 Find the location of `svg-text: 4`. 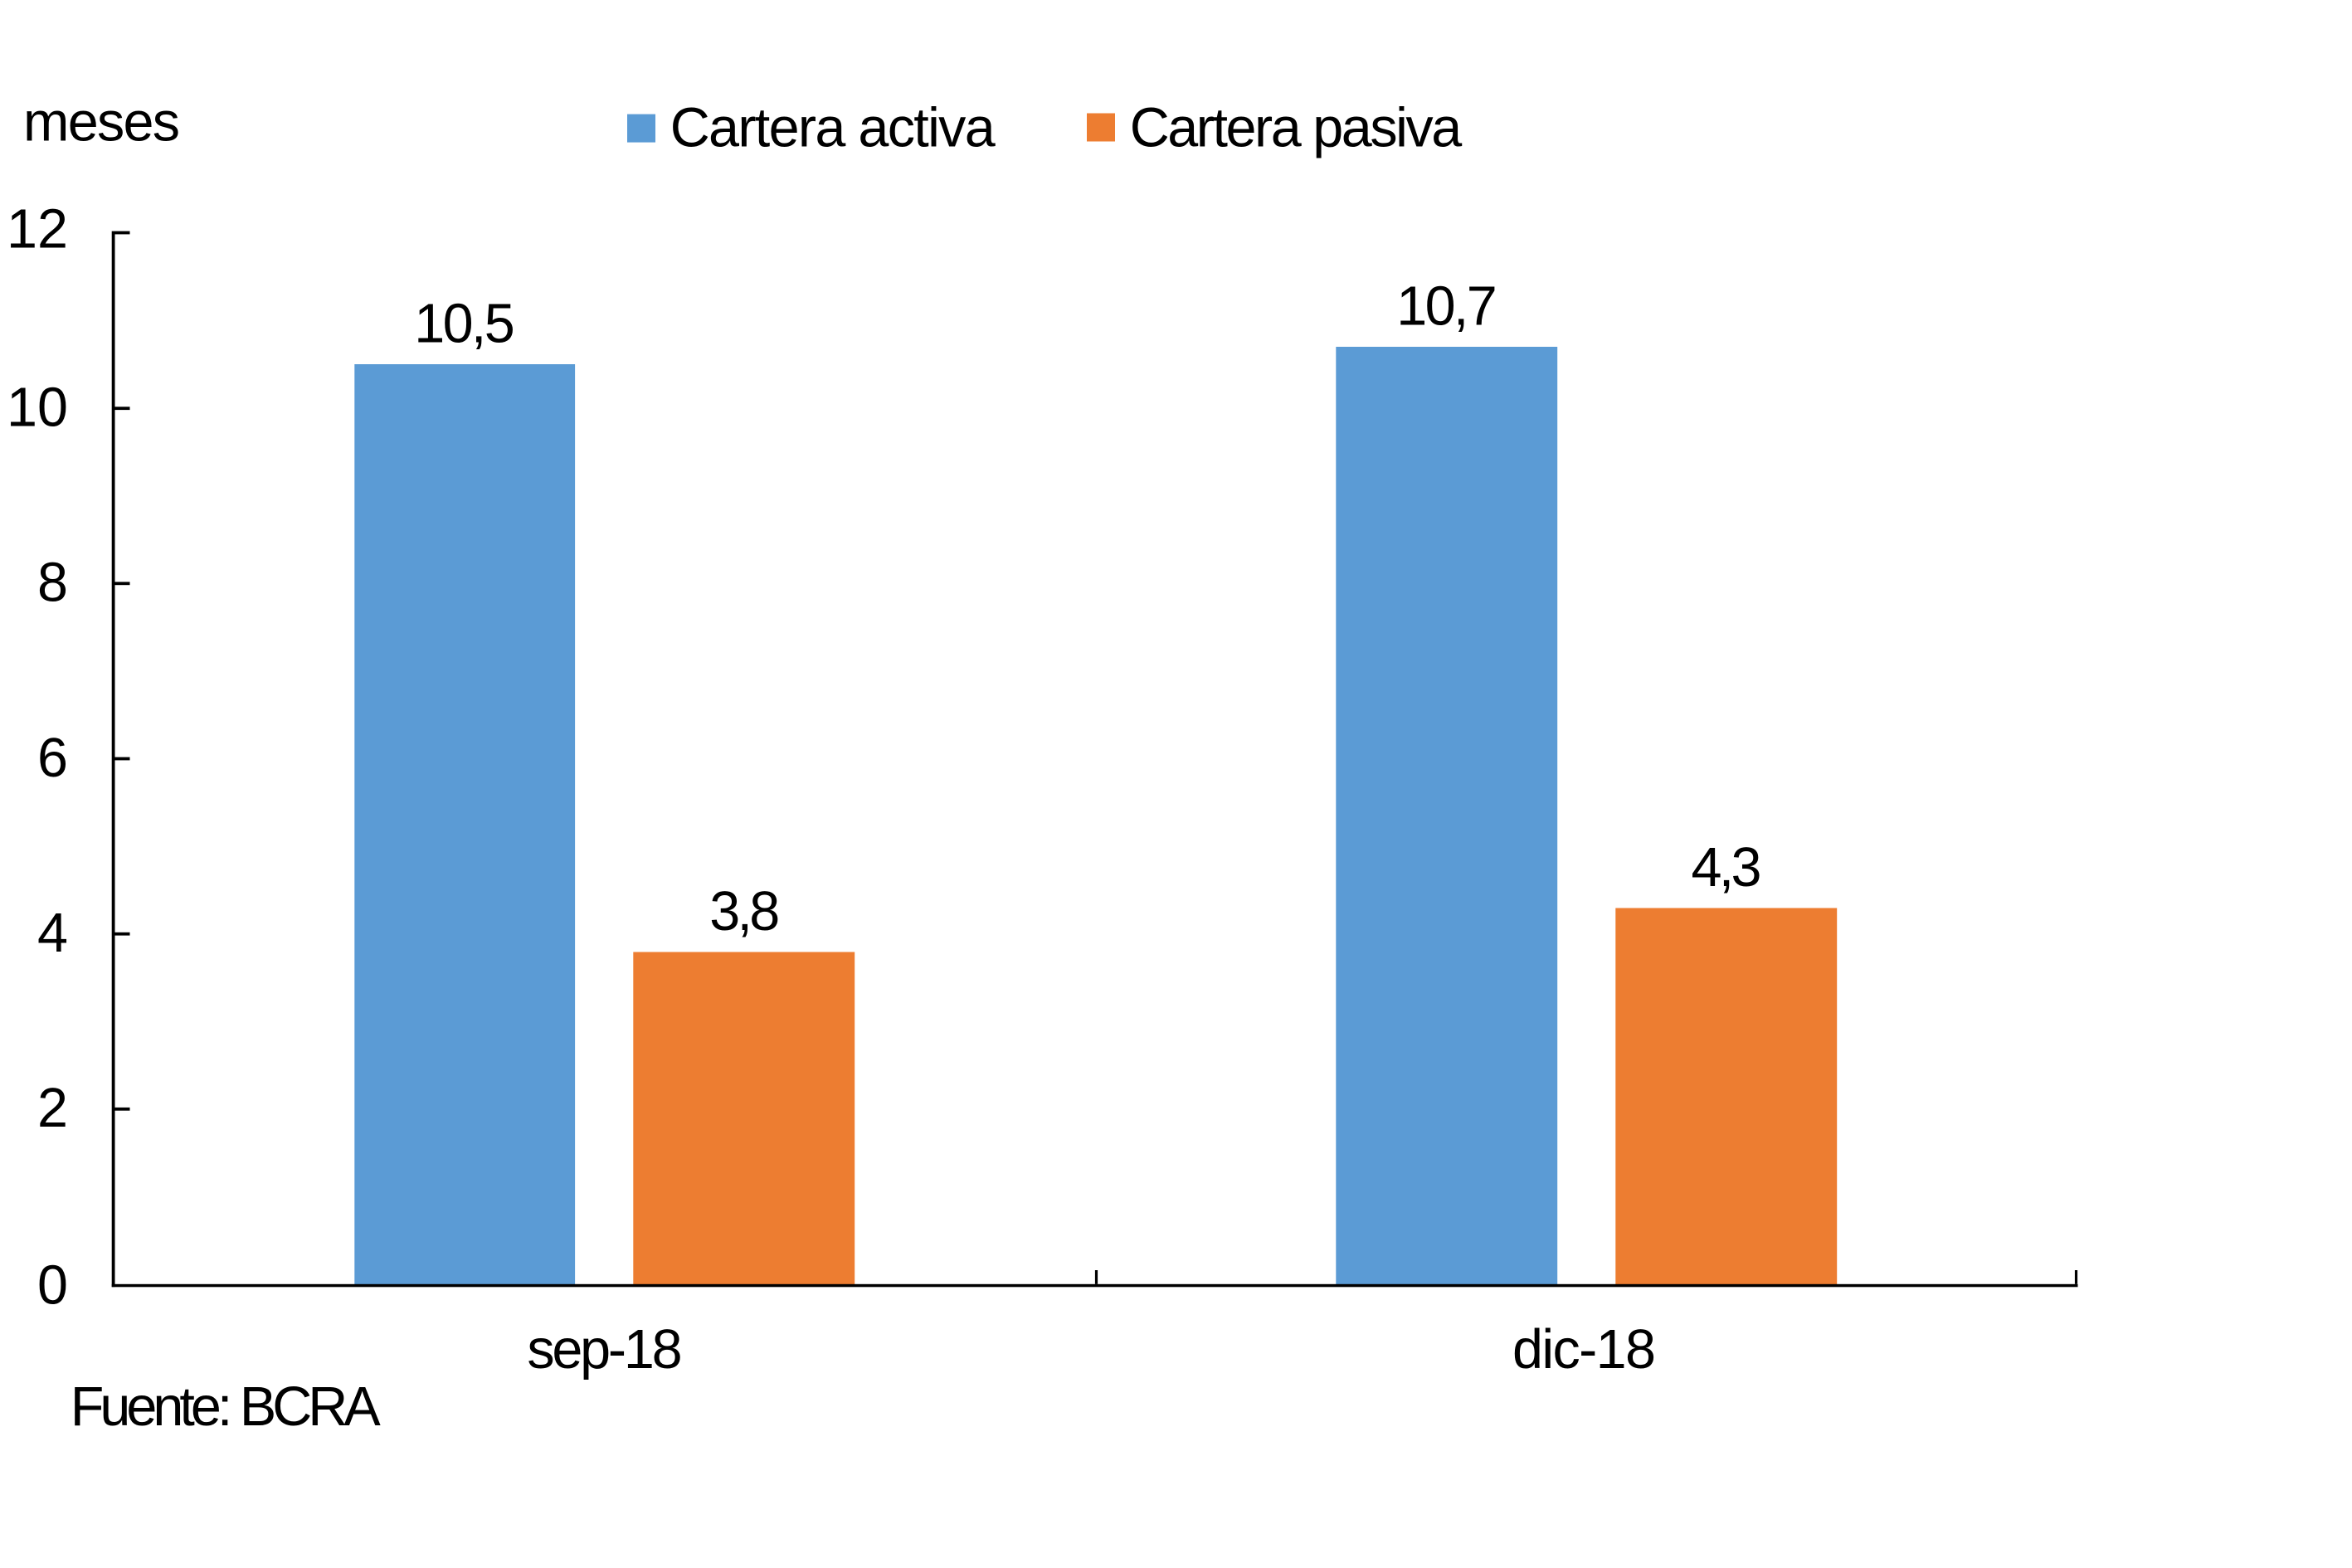

svg-text: 4 is located at coordinates (52, 933).